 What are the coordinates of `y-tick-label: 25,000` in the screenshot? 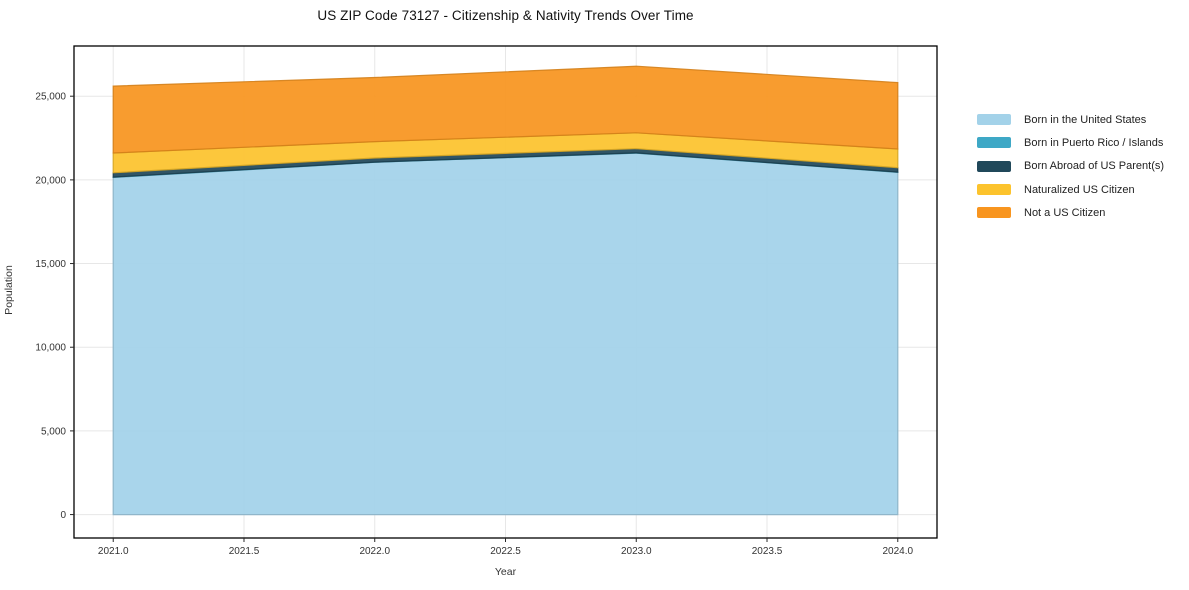 It's located at (50, 97).